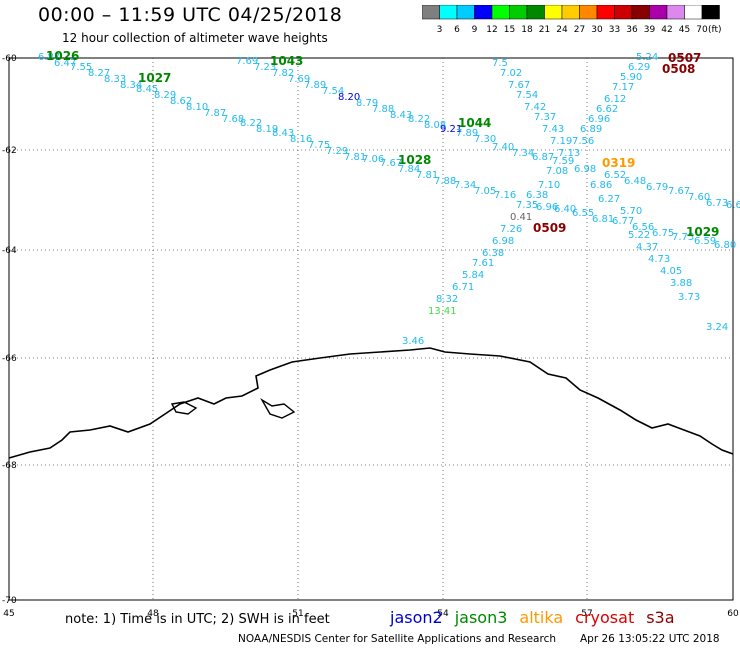  Describe the element at coordinates (565, 209) in the screenshot. I see `wave-height-label: 6.40` at that location.